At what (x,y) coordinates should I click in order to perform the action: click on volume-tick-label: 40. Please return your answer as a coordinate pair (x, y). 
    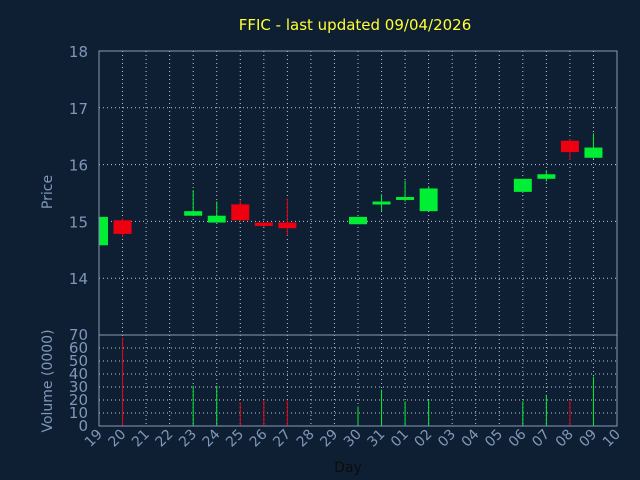
    Looking at the image, I should click on (78, 374).